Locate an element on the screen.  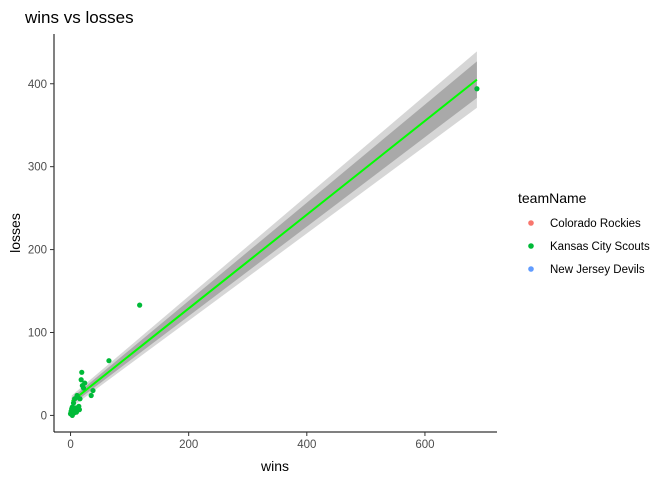
y-tick-label: 100 is located at coordinates (37, 334).